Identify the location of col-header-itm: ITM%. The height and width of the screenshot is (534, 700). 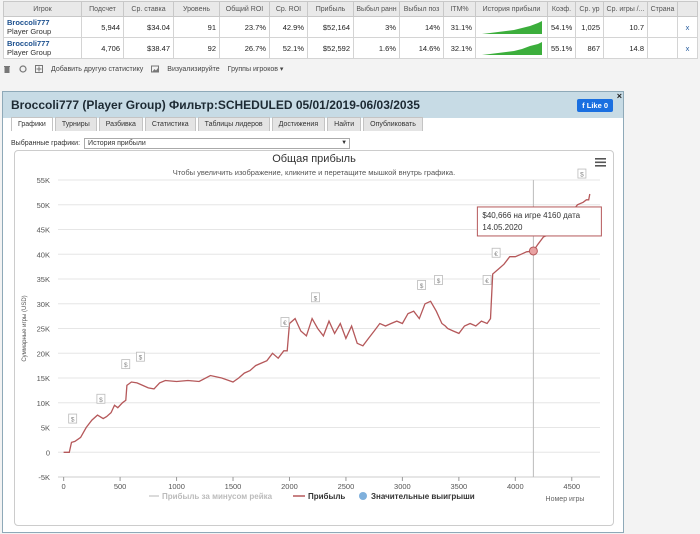
(459, 9).